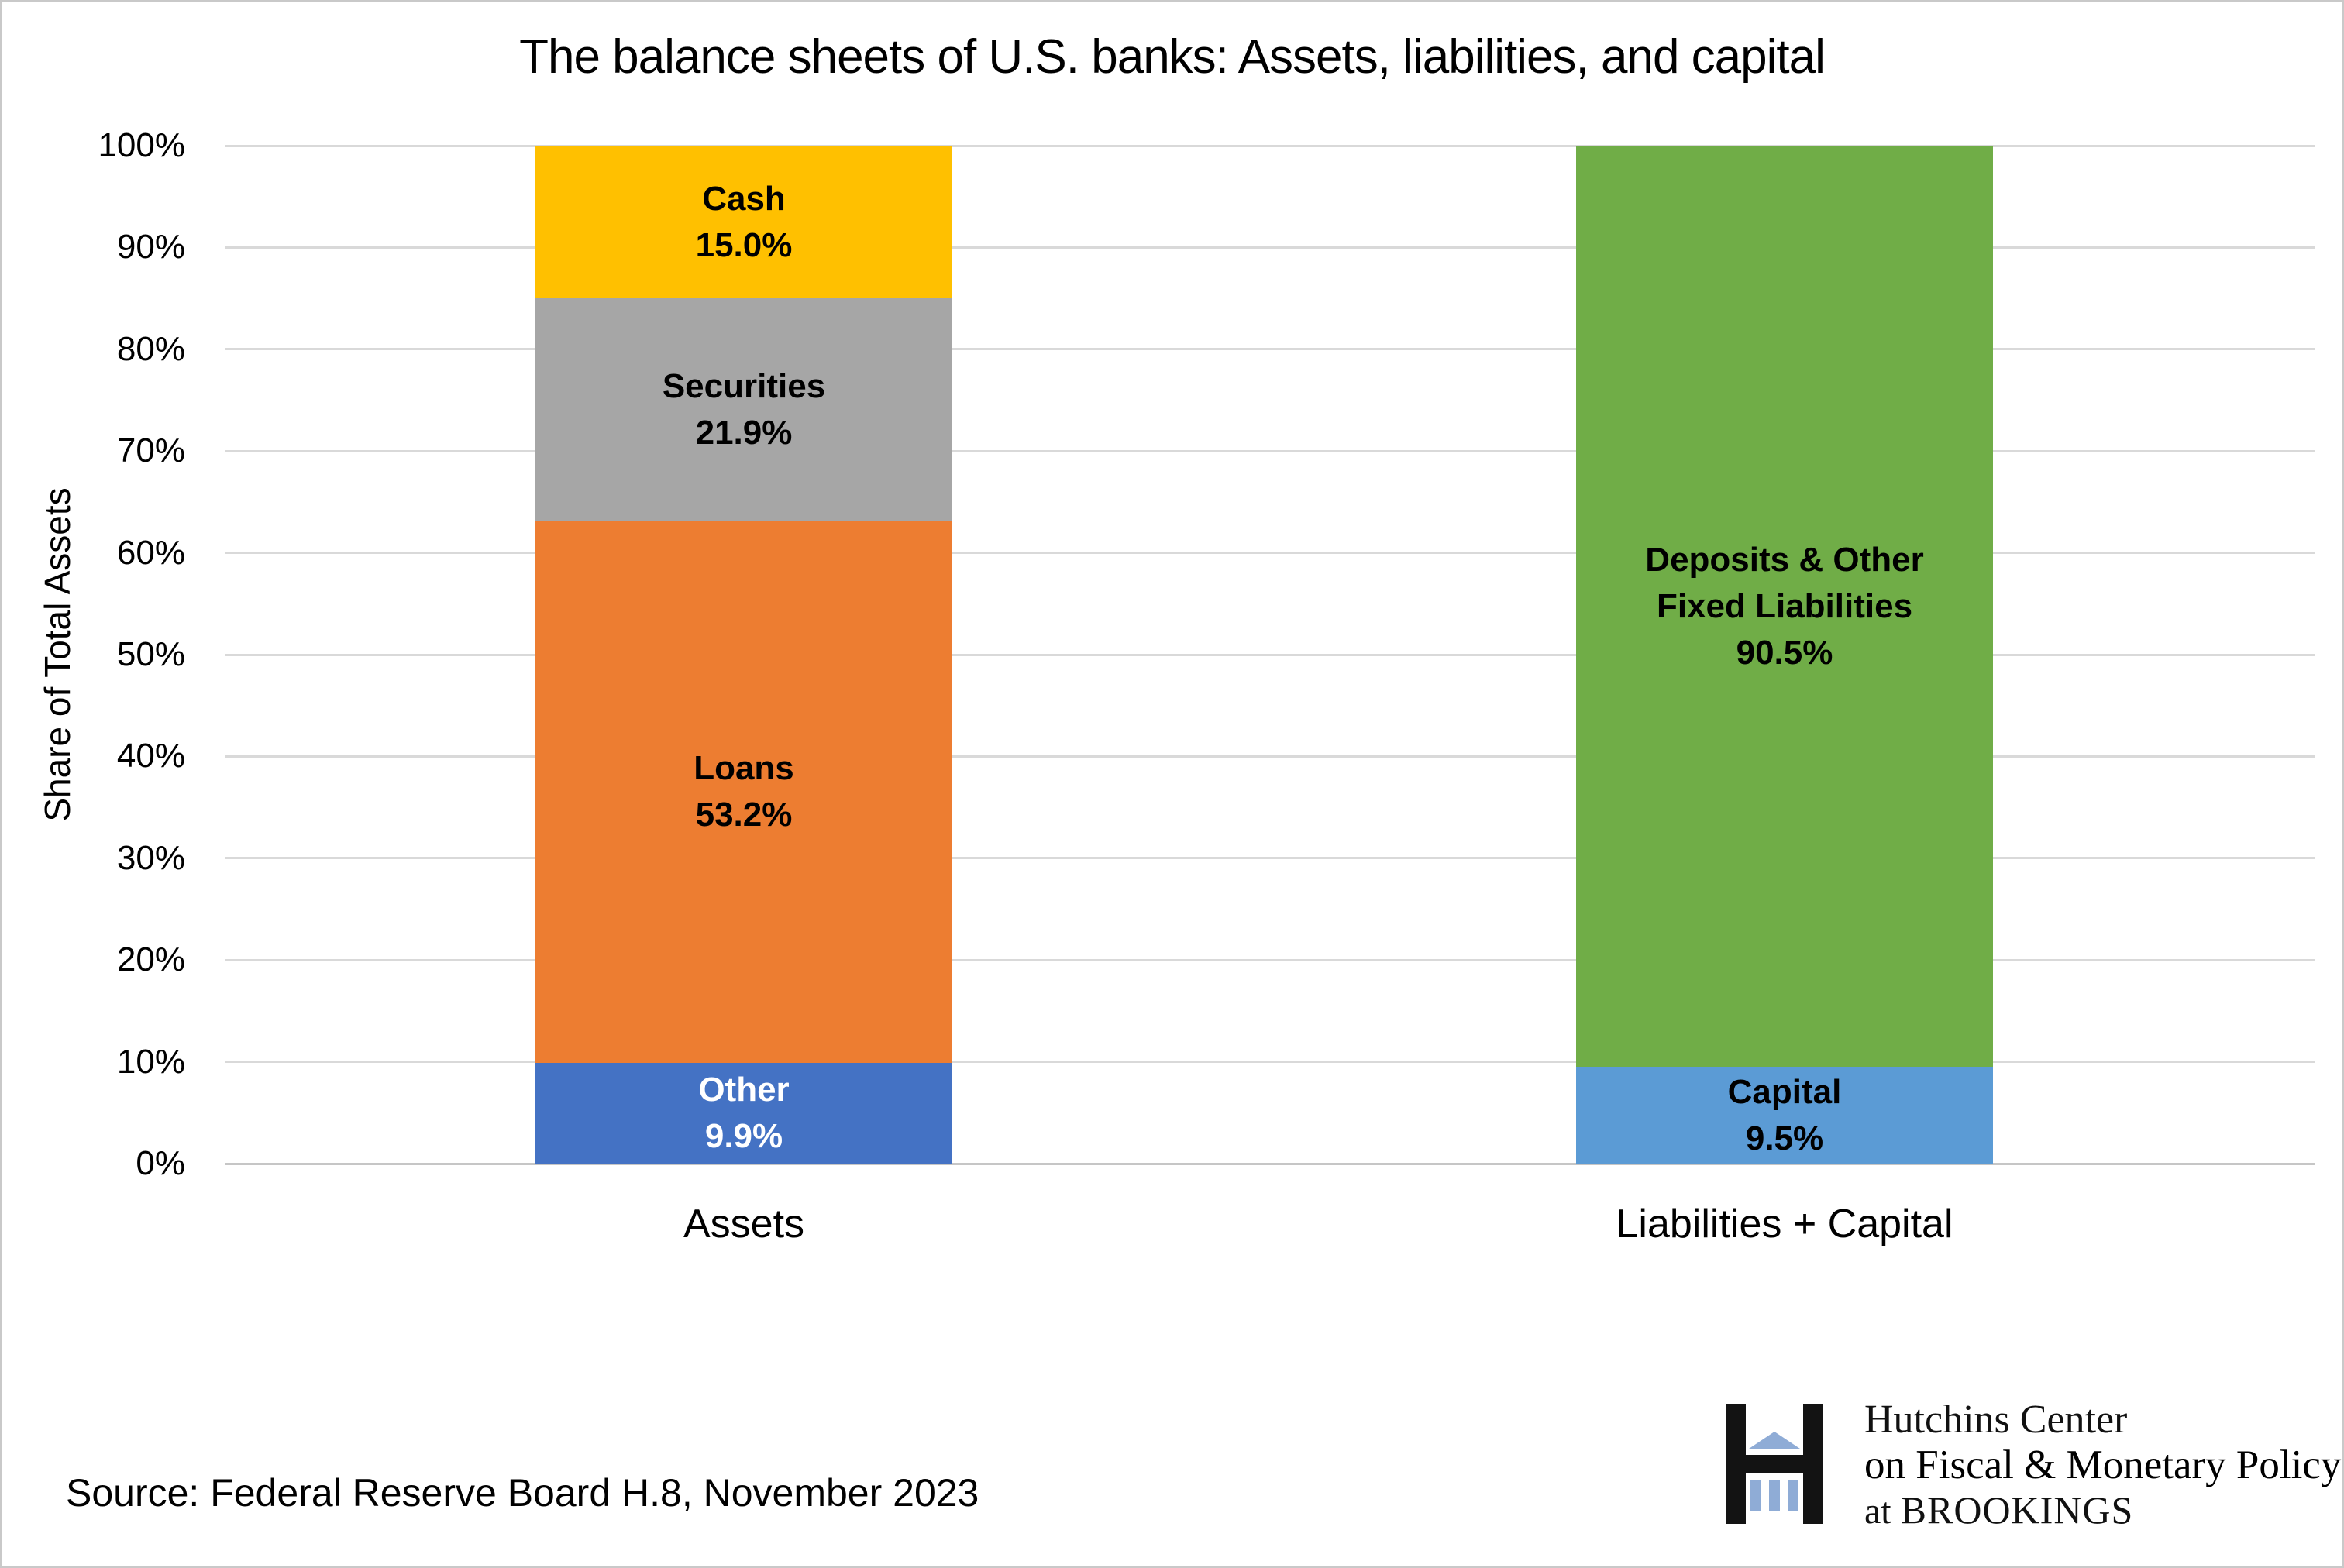 The image size is (2344, 1568). I want to click on segment-value-label: 9.9%, so click(743, 1135).